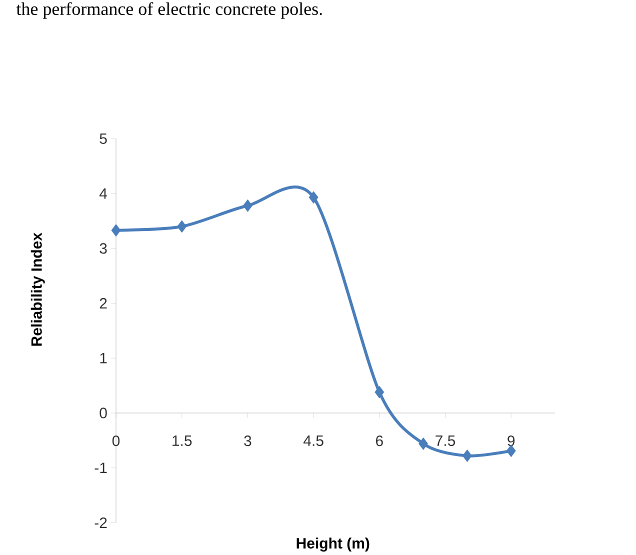 Image resolution: width=636 pixels, height=555 pixels. Describe the element at coordinates (103, 358) in the screenshot. I see `y-tick-label: 1` at that location.